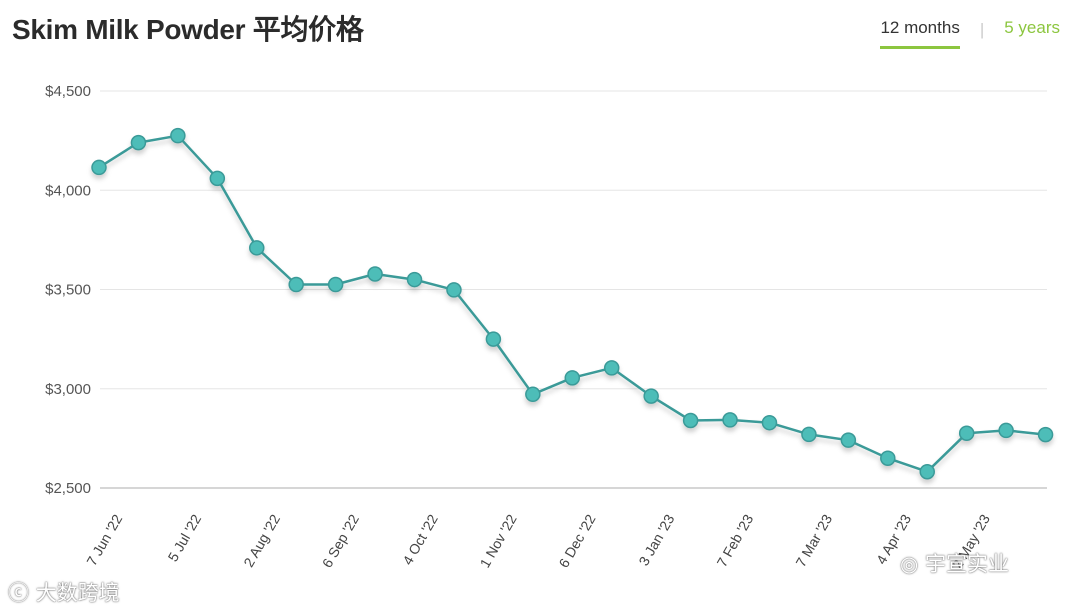 The width and height of the screenshot is (1080, 611). I want to click on x-tick-label: 6 Sep '22, so click(340, 540).